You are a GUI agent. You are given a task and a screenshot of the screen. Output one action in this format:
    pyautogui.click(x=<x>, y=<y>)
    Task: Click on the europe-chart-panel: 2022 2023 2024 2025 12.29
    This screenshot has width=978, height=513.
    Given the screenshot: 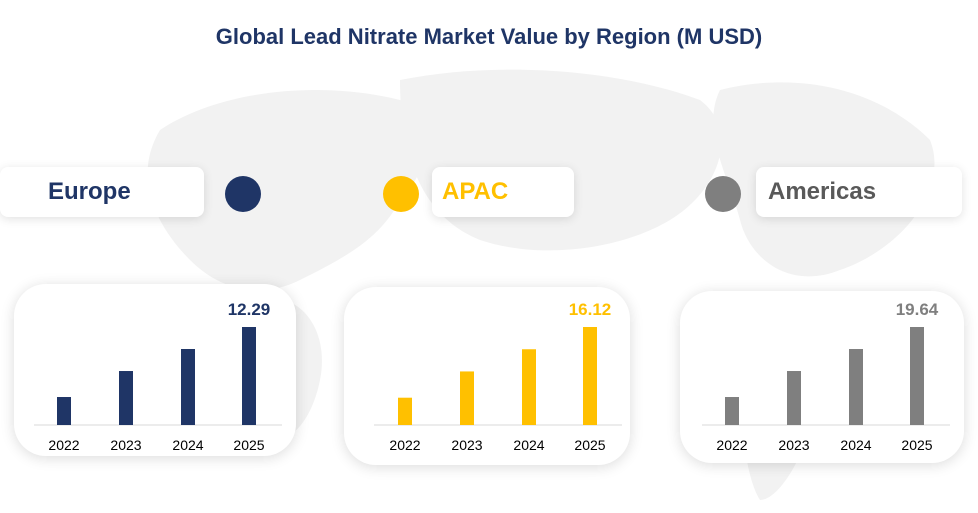 What is the action you would take?
    pyautogui.click(x=155, y=370)
    